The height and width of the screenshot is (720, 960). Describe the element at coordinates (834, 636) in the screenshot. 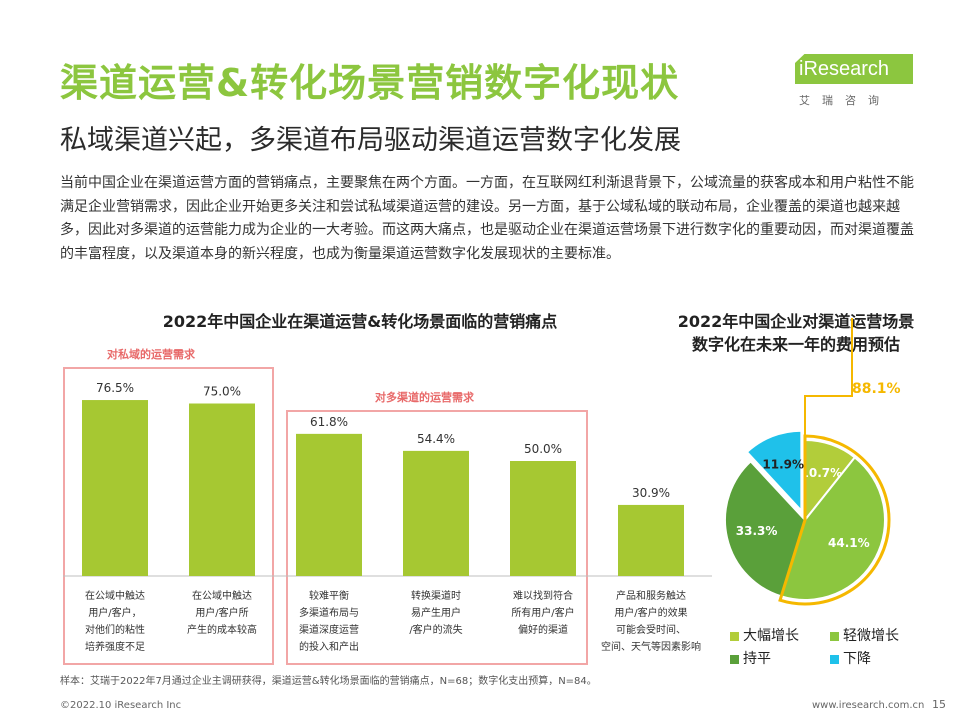

I see `legend-swatch-small-growth` at that location.